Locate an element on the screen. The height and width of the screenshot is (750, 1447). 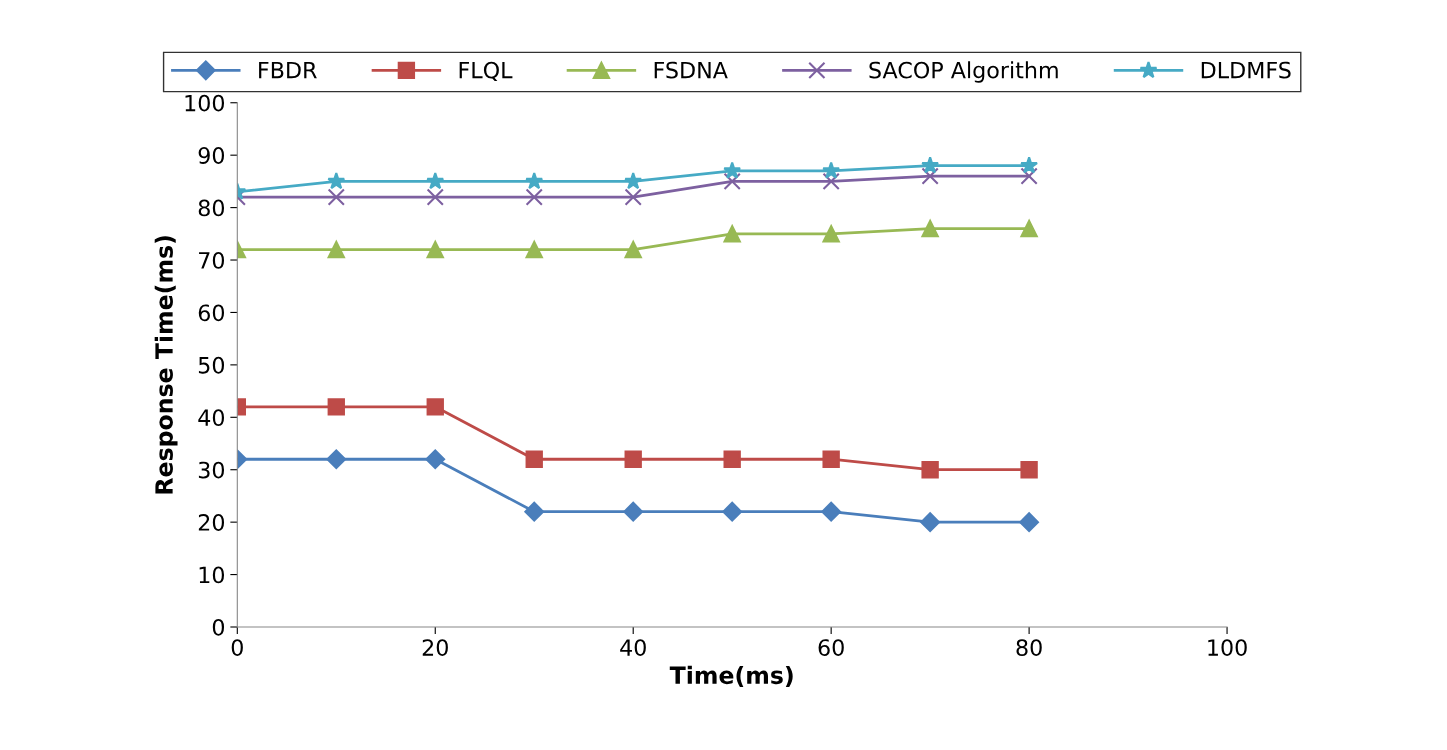
x-tick-label: 100 is located at coordinates (1227, 648).